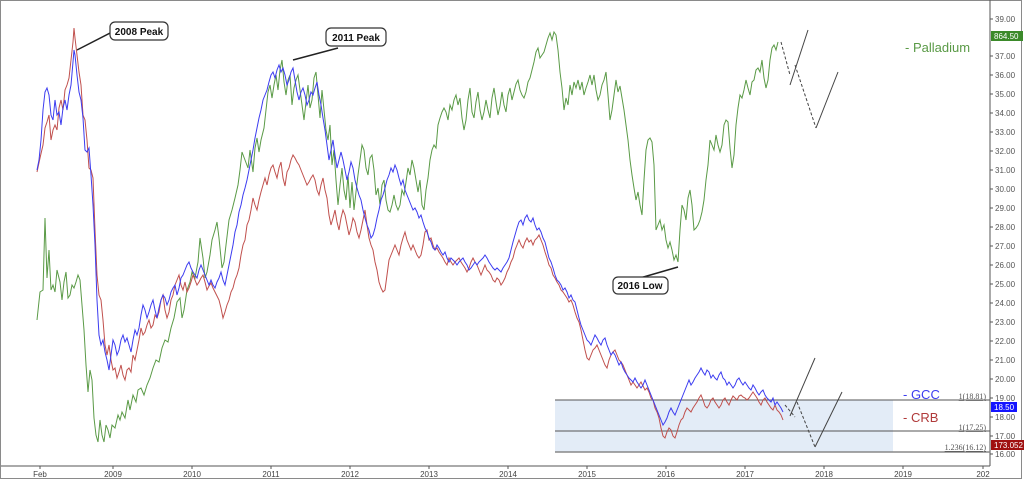 This screenshot has height=481, width=1024. What do you see at coordinates (508, 474) in the screenshot?
I see `x-tick-2014: 2014` at bounding box center [508, 474].